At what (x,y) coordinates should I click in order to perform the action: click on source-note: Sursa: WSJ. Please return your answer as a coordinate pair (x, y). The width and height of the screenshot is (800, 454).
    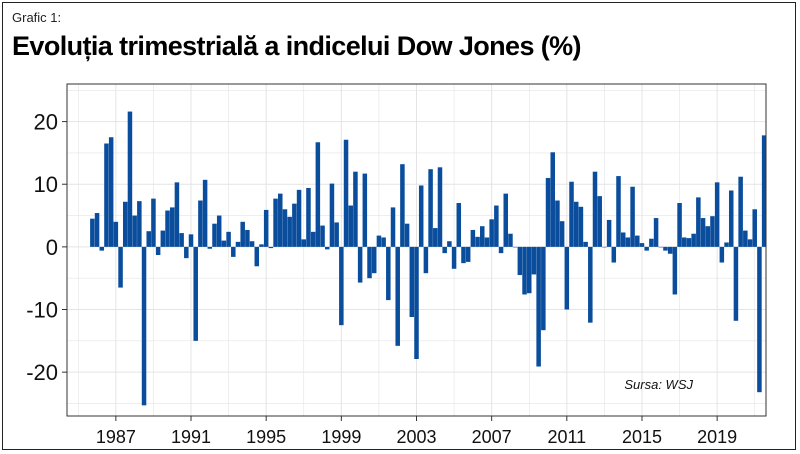
    Looking at the image, I should click on (658, 384).